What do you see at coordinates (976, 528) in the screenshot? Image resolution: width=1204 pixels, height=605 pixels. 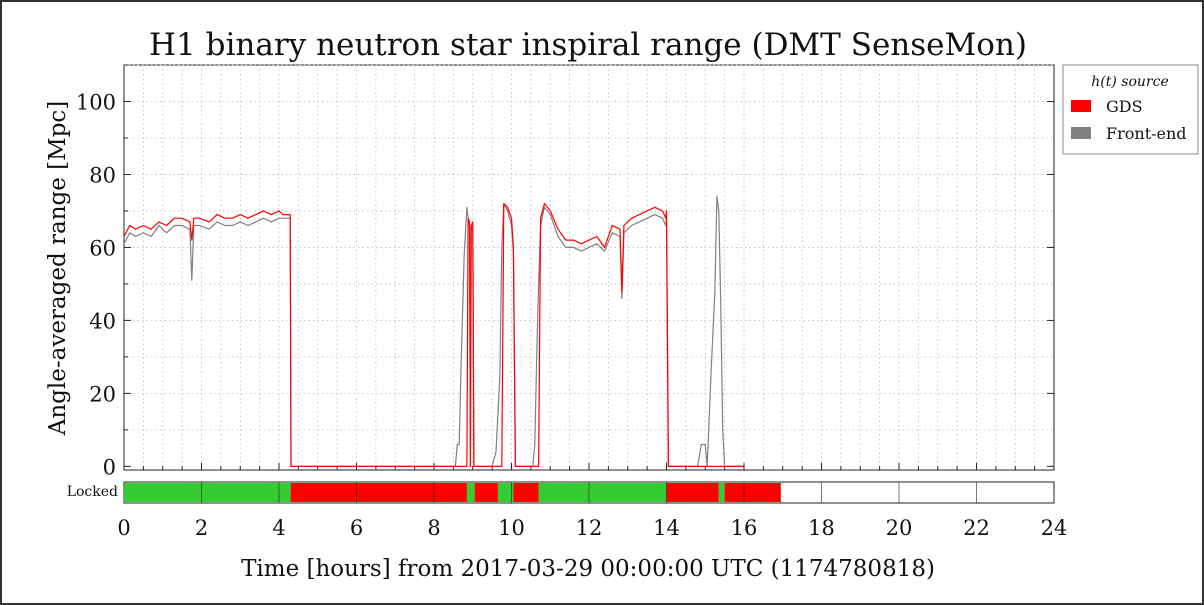 I see `x-tick-label: 22` at bounding box center [976, 528].